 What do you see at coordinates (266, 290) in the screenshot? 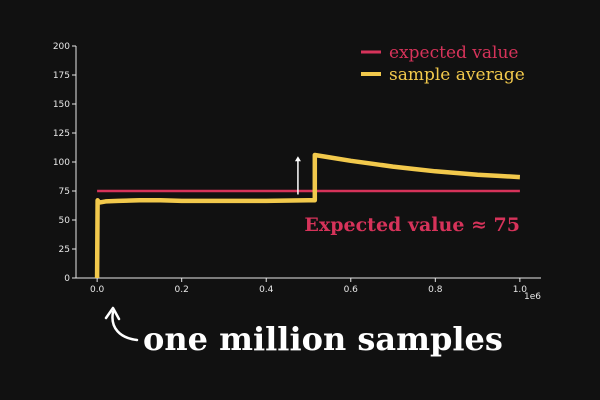
I see `x-tick-label: 0.4` at bounding box center [266, 290].